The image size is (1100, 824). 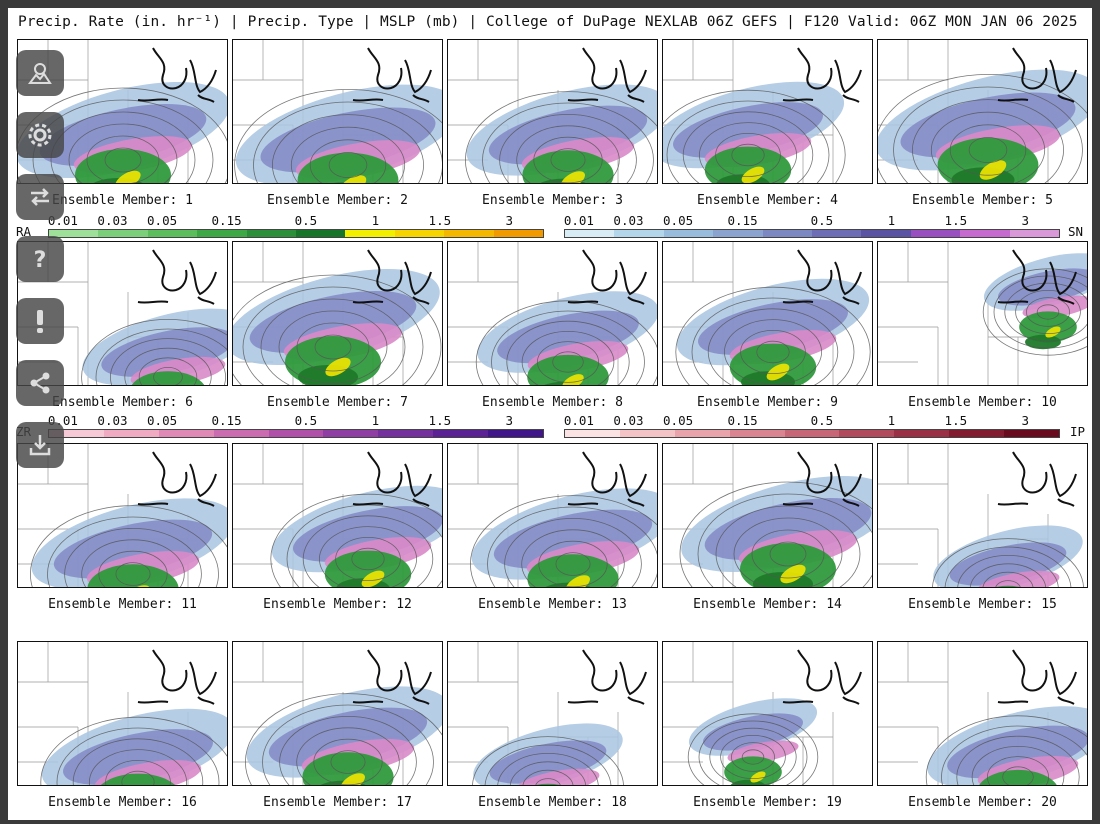 What do you see at coordinates (122, 200) in the screenshot?
I see `member-label: Ensemble Member: 1` at bounding box center [122, 200].